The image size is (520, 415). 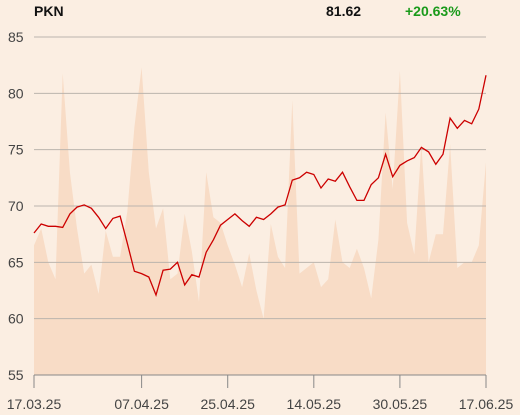 I want to click on last-price: 81.62, so click(x=344, y=11).